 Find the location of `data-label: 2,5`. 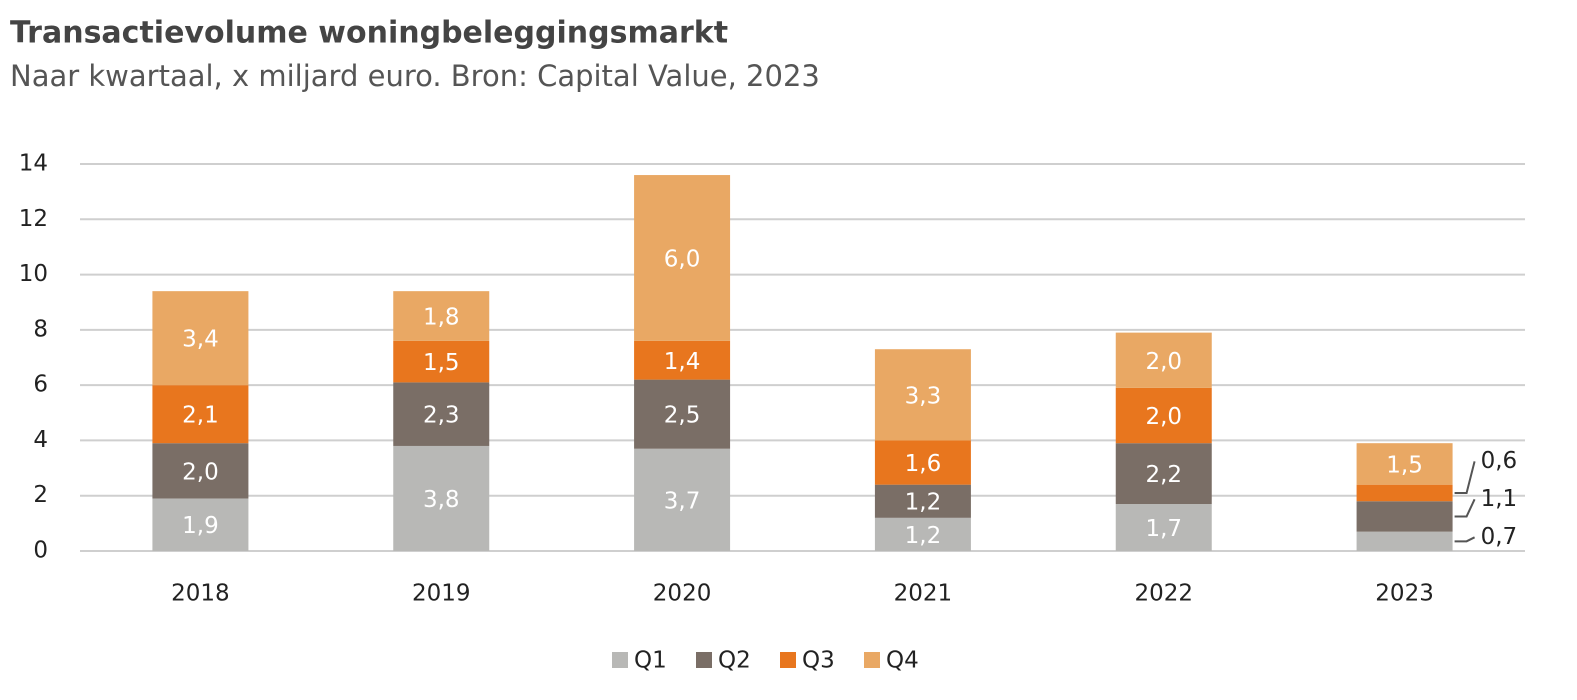

data-label: 2,5 is located at coordinates (682, 416).